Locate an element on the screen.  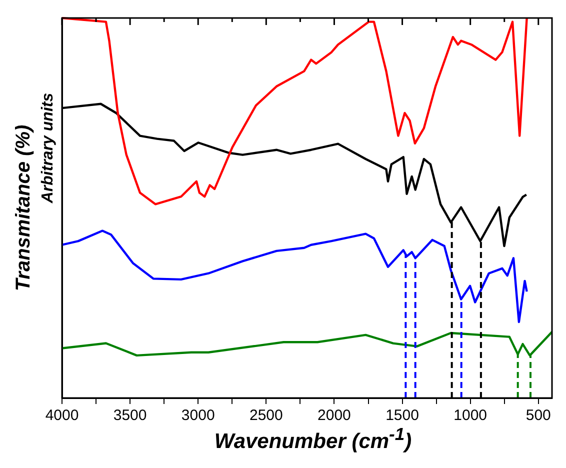
y-axis-title: Transmitance (%) is located at coordinates (23, 208).